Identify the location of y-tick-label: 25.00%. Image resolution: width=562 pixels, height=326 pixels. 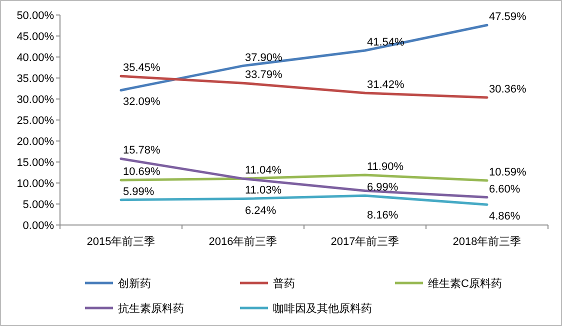
(35, 121).